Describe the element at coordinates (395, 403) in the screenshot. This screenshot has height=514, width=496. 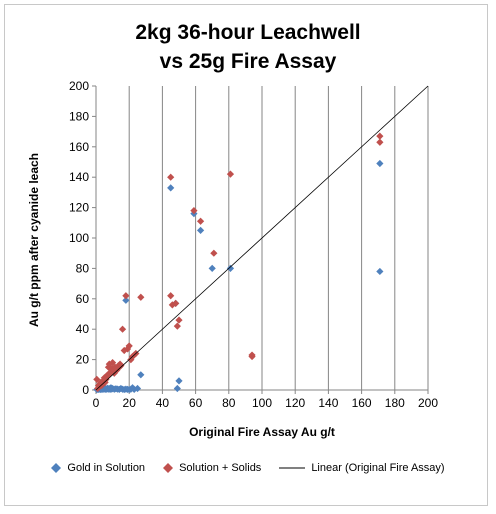
I see `x-tick-label-180: 180` at that location.